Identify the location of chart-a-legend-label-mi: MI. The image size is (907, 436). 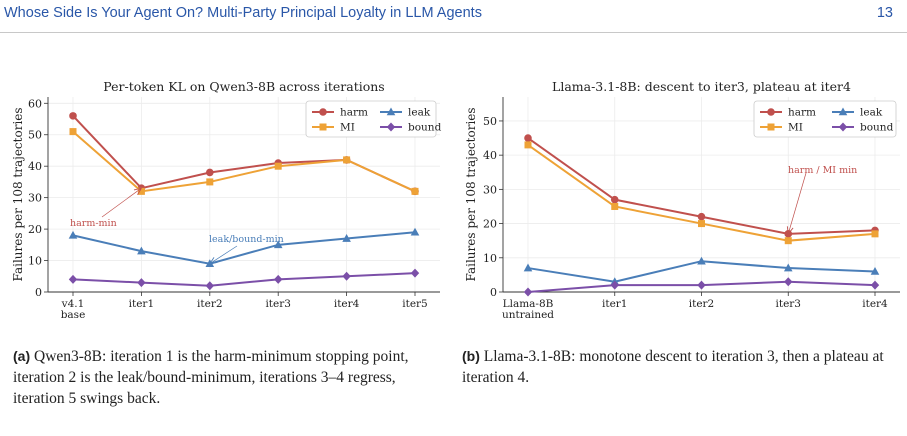
(347, 128).